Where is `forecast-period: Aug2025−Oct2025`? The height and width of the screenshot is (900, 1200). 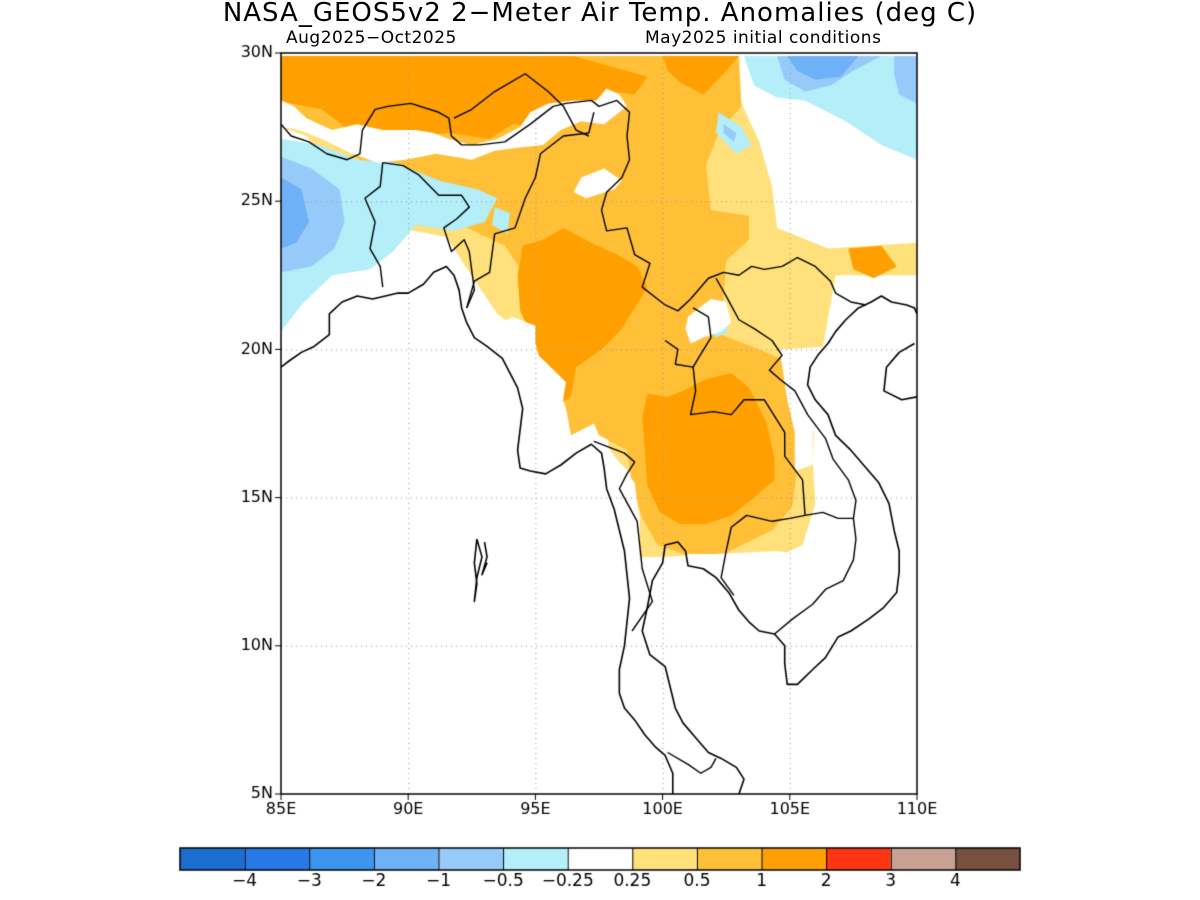
forecast-period: Aug2025−Oct2025 is located at coordinates (371, 38).